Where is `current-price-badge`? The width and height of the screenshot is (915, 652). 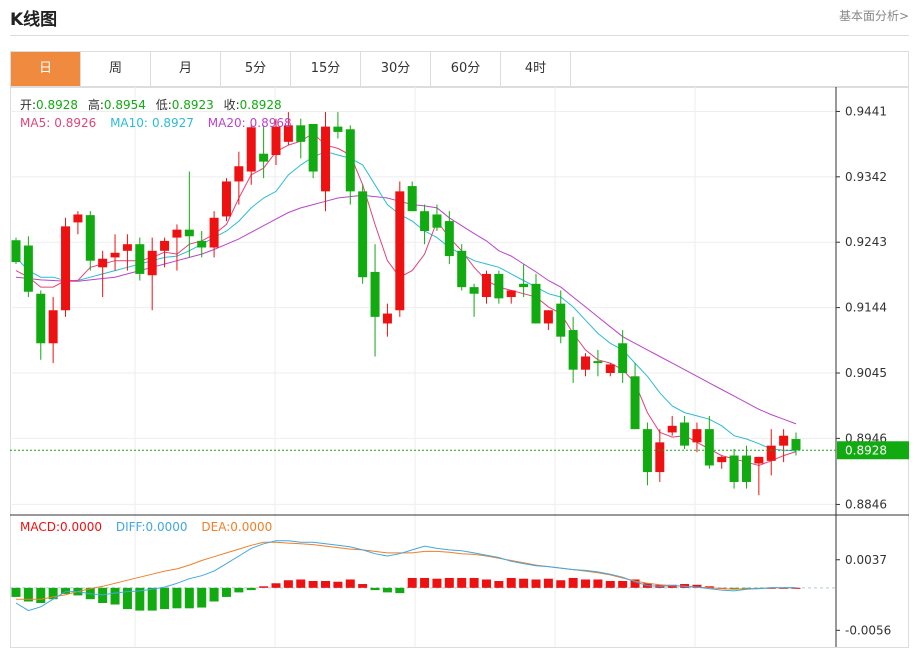 current-price-badge is located at coordinates (873, 450).